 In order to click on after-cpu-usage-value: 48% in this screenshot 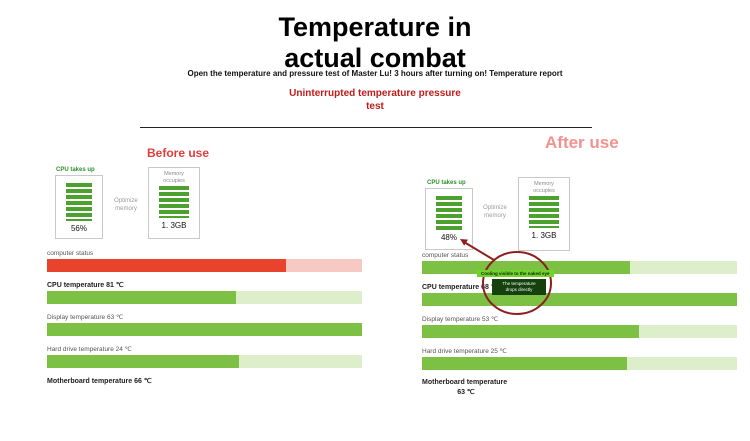, I will do `click(448, 237)`.